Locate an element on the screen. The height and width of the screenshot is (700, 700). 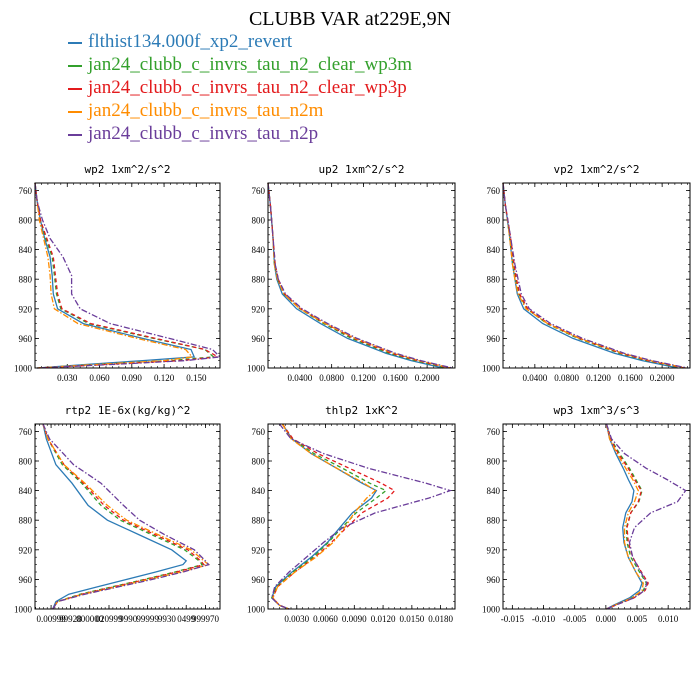
x-tick-label: -0.010 is located at coordinates (544, 619).